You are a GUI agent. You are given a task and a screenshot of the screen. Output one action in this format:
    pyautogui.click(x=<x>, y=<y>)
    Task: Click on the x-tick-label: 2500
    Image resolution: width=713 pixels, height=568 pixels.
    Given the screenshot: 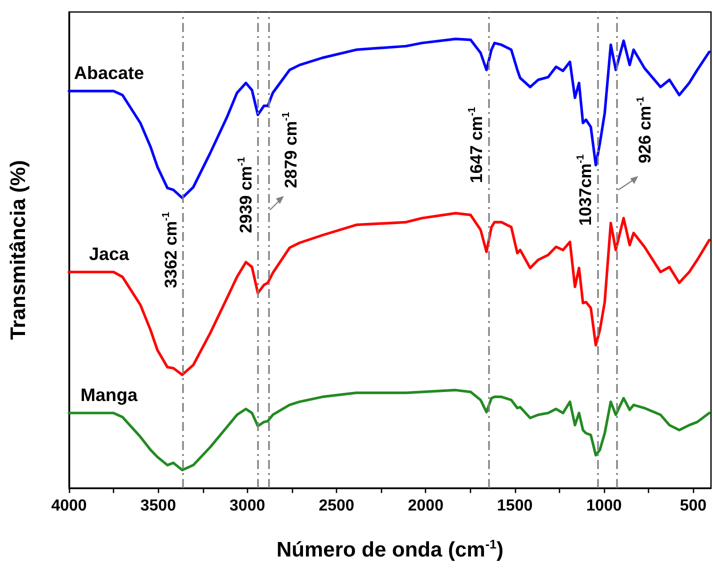 What is the action you would take?
    pyautogui.click(x=336, y=506)
    